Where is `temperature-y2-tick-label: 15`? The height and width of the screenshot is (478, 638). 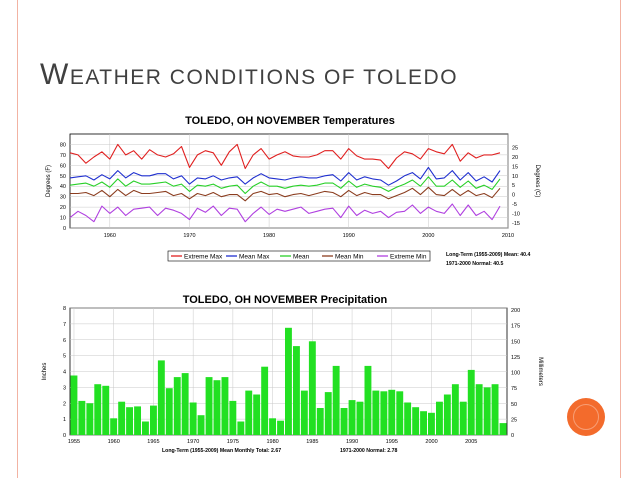 temperature-y2-tick-label: 15 is located at coordinates (515, 167).